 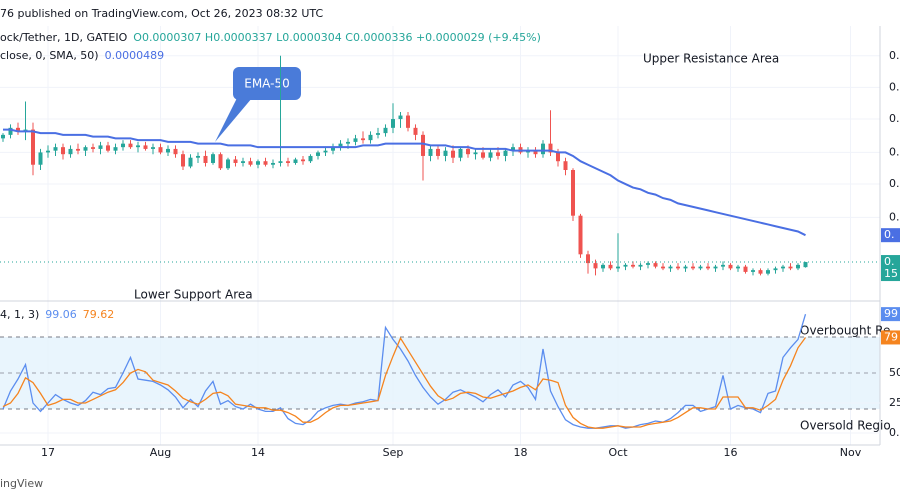 What do you see at coordinates (845, 331) in the screenshot?
I see `band-label: Overbought Re` at bounding box center [845, 331].